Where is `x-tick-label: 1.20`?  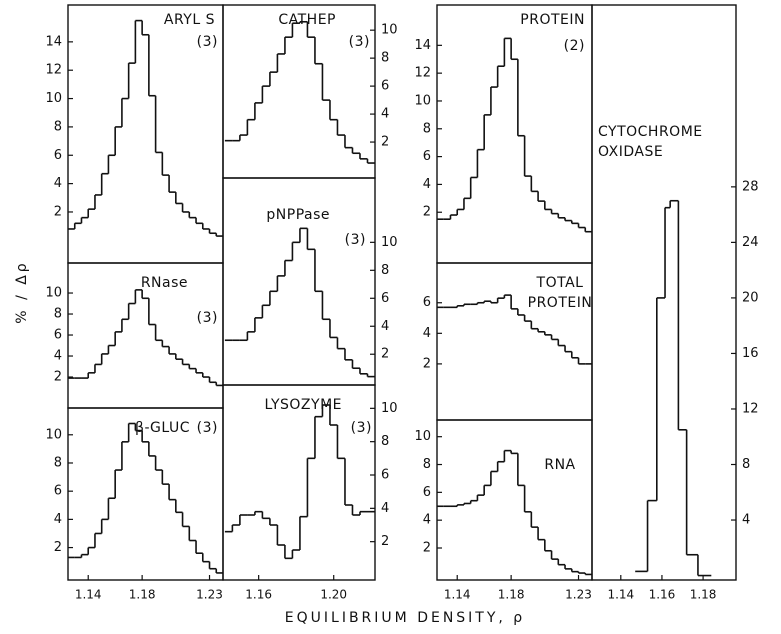 x-tick-label: 1.20 is located at coordinates (333, 595).